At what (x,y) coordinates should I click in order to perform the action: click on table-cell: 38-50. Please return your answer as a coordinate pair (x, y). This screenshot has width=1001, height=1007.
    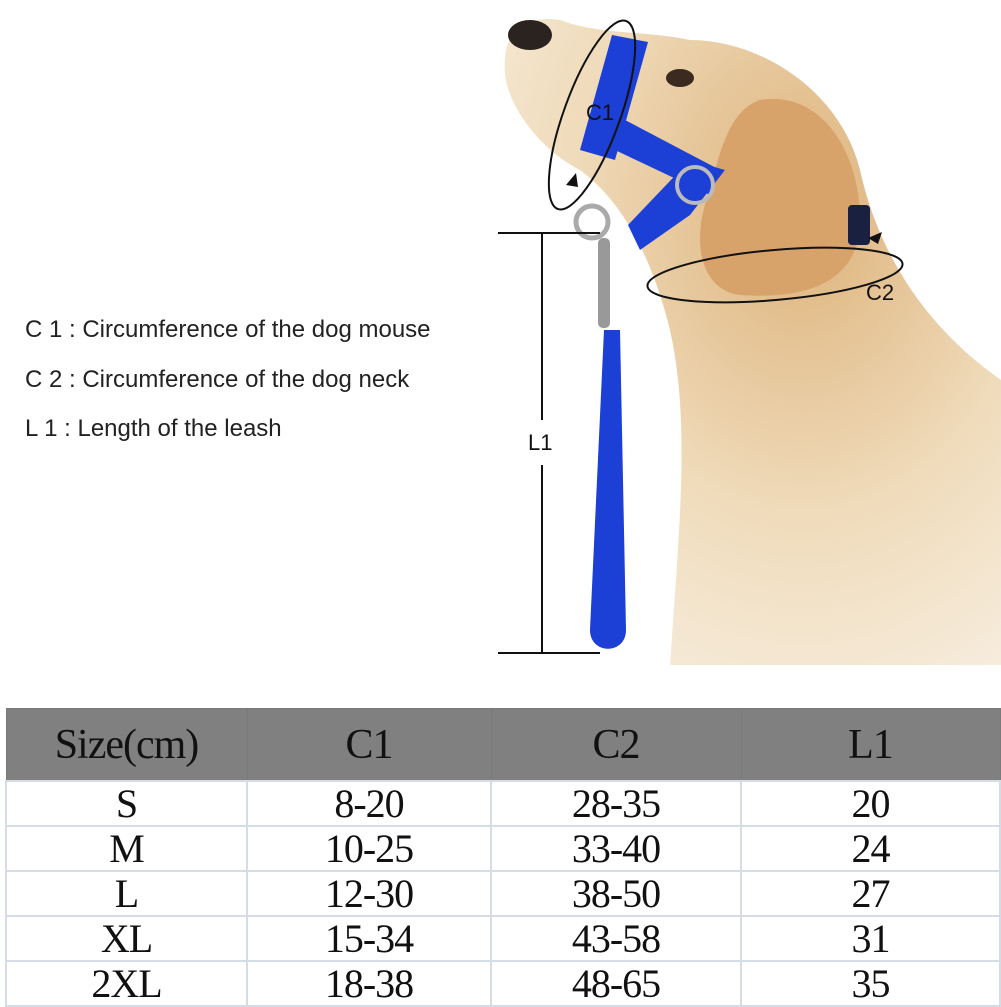
    Looking at the image, I should click on (616, 893).